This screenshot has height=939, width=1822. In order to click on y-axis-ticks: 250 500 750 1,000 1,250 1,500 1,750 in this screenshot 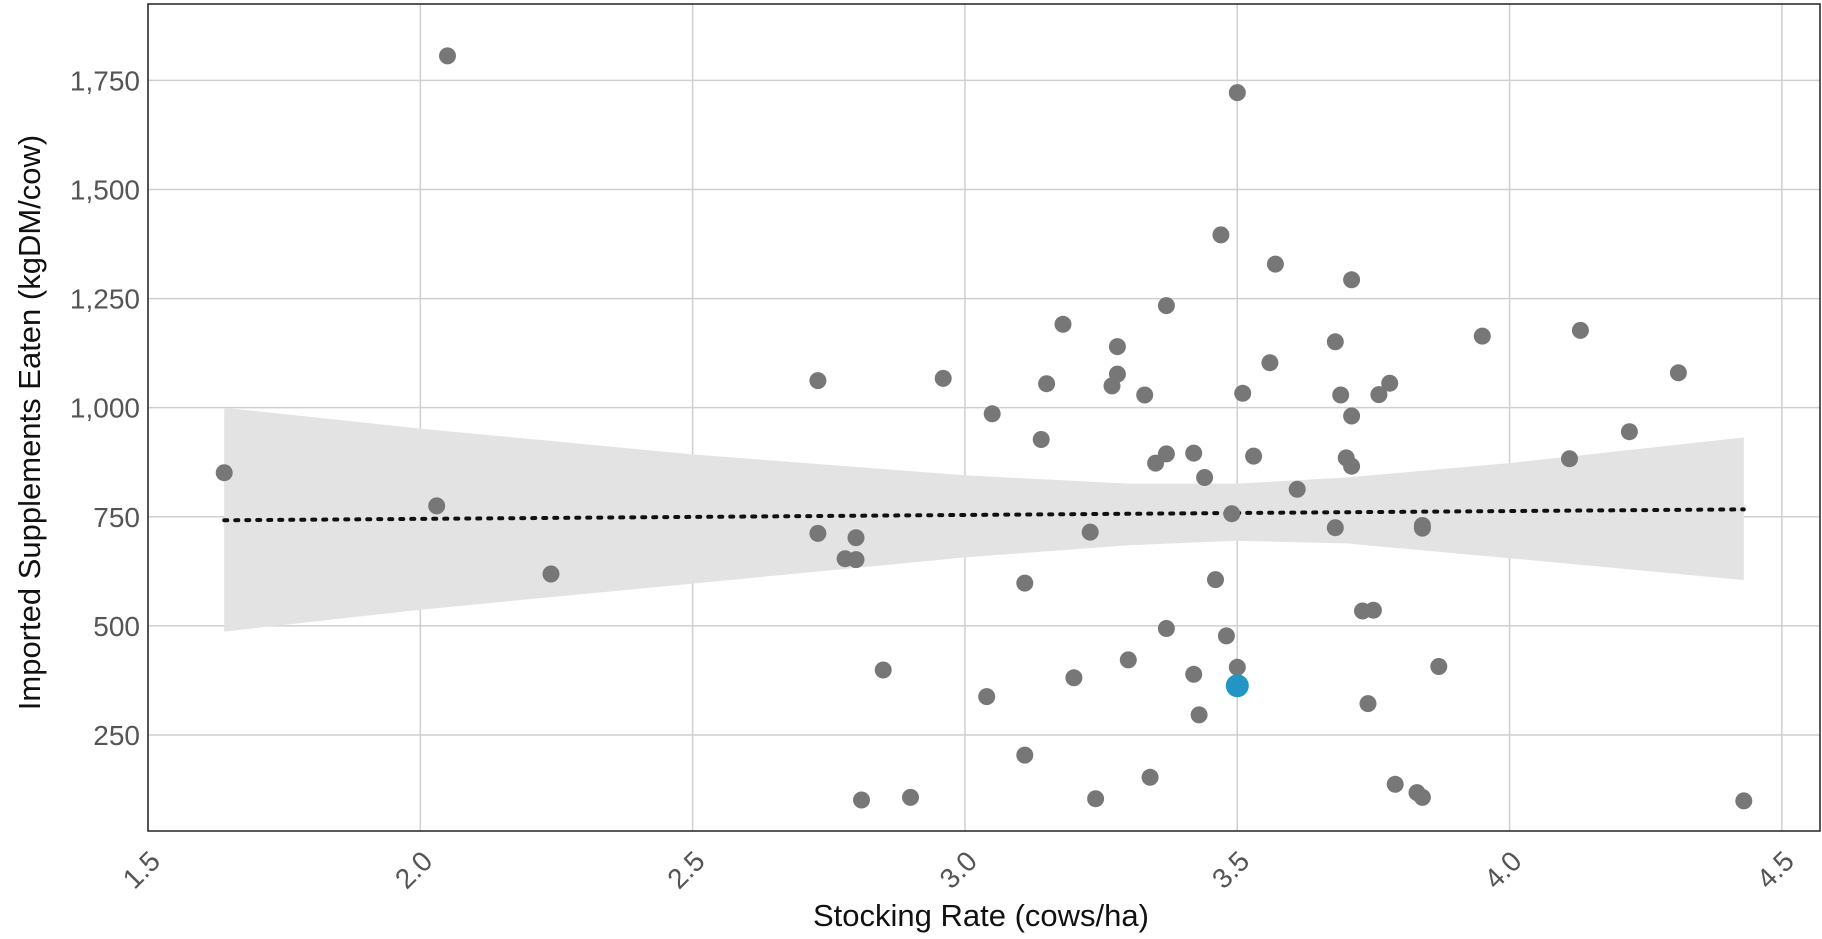, I will do `click(105, 408)`.